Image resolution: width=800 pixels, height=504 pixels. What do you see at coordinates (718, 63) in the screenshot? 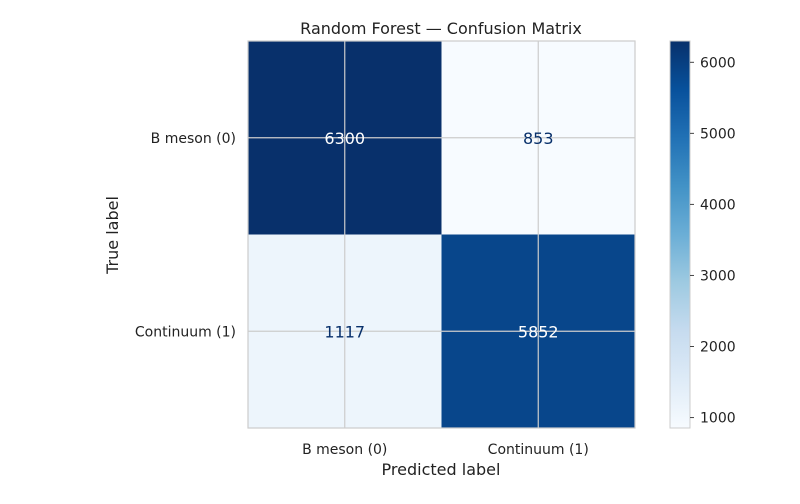
I see `colorbar-tick-label: 6000` at bounding box center [718, 63].